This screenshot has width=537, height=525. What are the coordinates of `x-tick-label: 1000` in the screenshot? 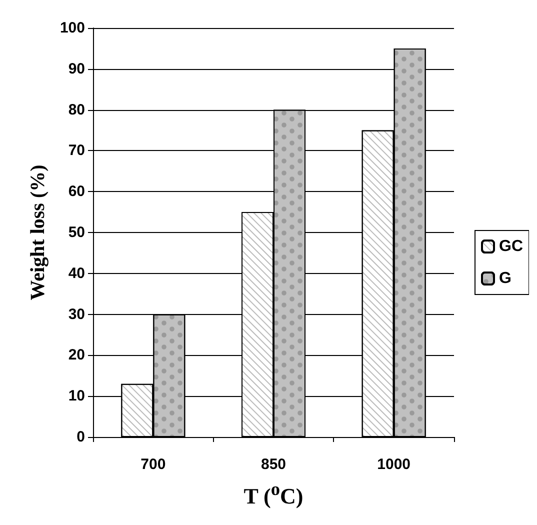 It's located at (394, 464).